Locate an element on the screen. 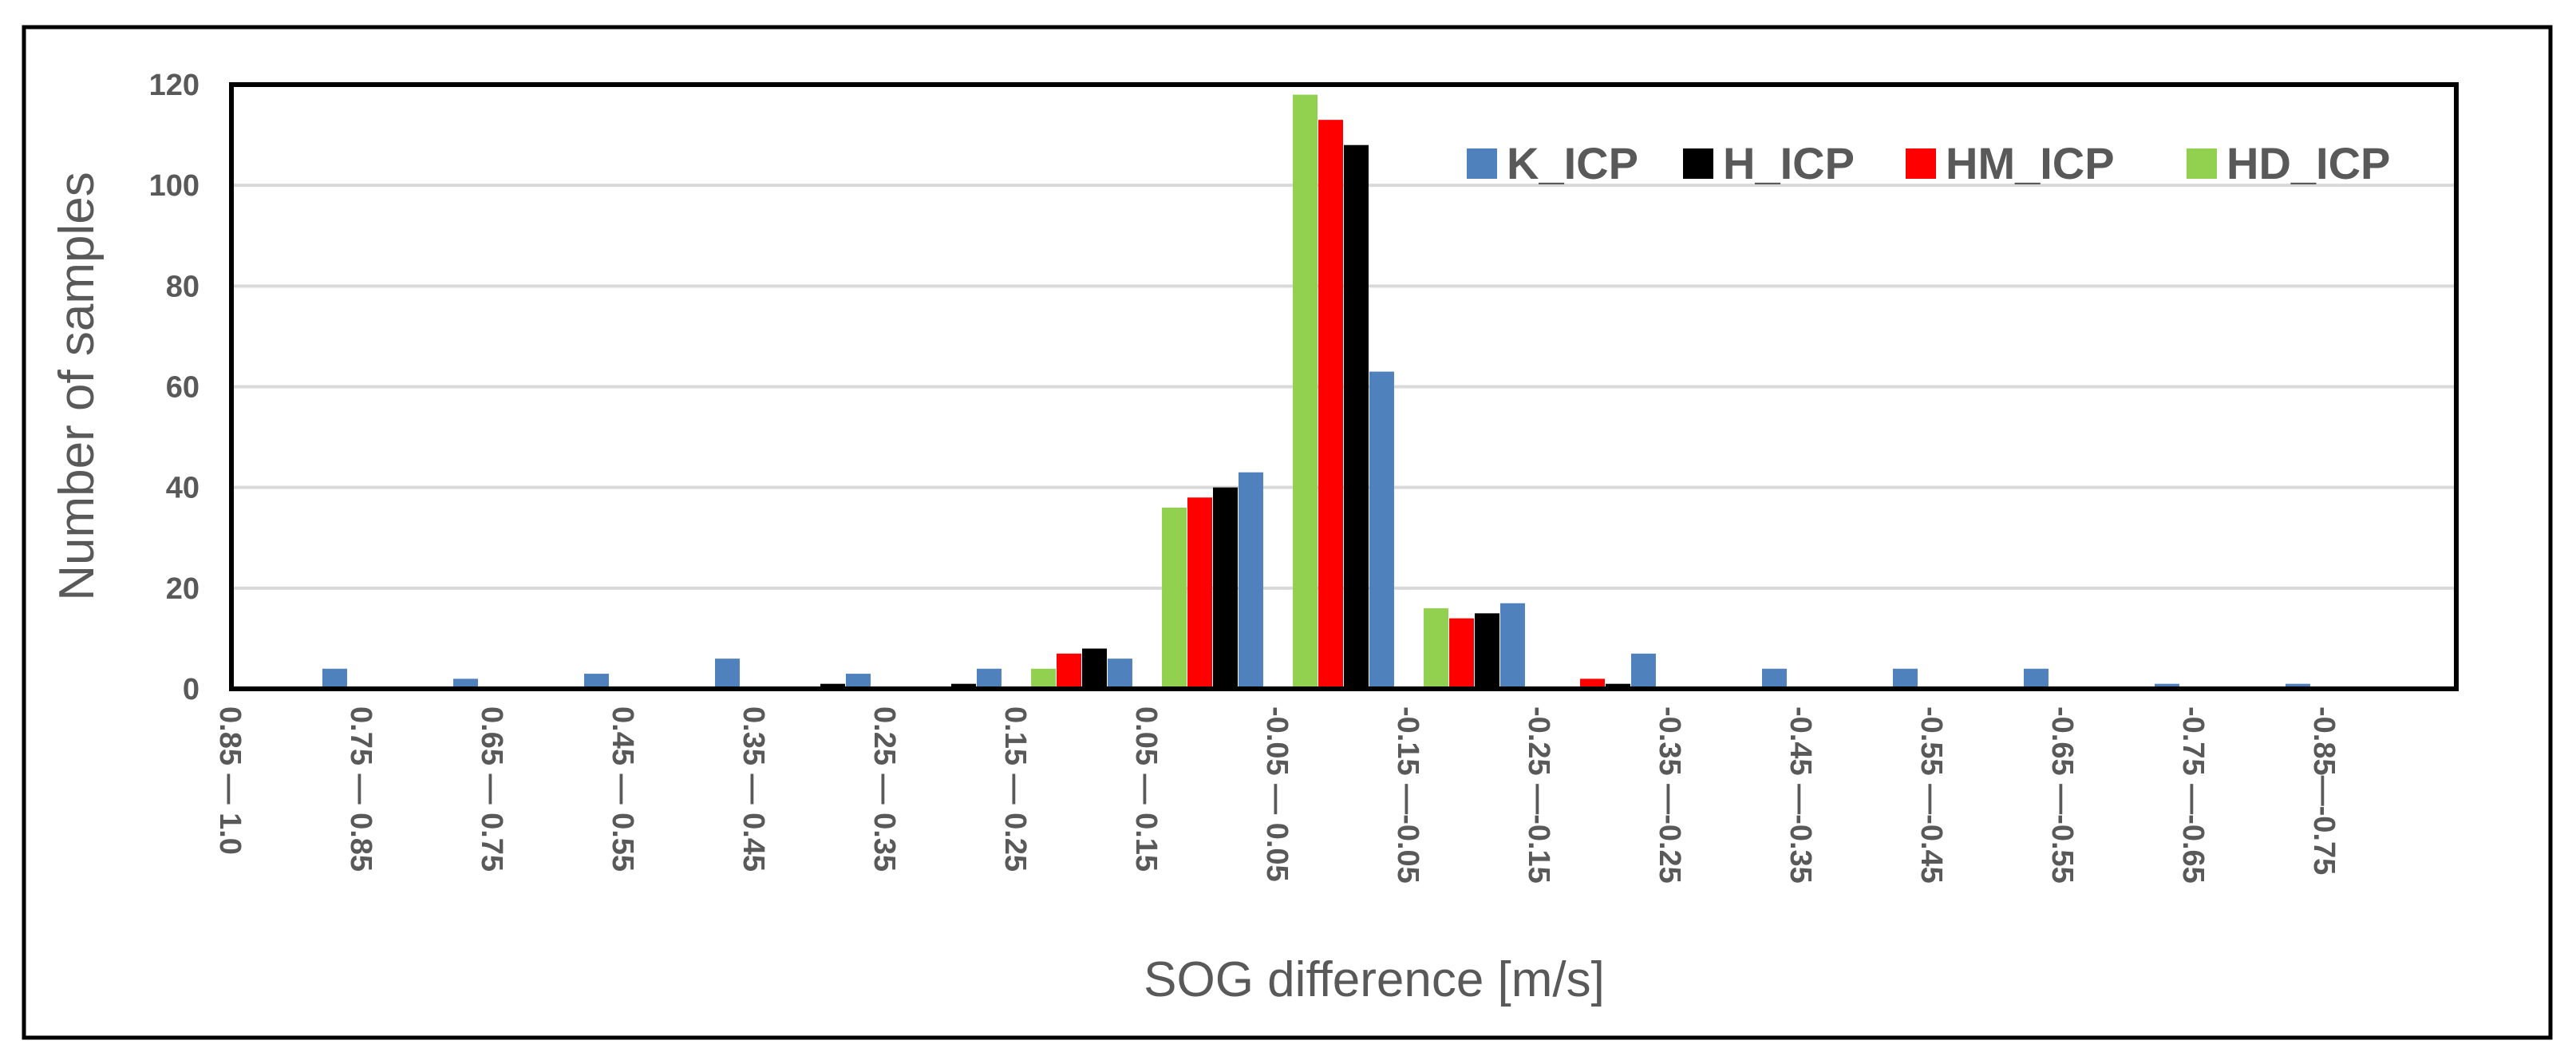  y-axis-title: Number of samples is located at coordinates (77, 386).